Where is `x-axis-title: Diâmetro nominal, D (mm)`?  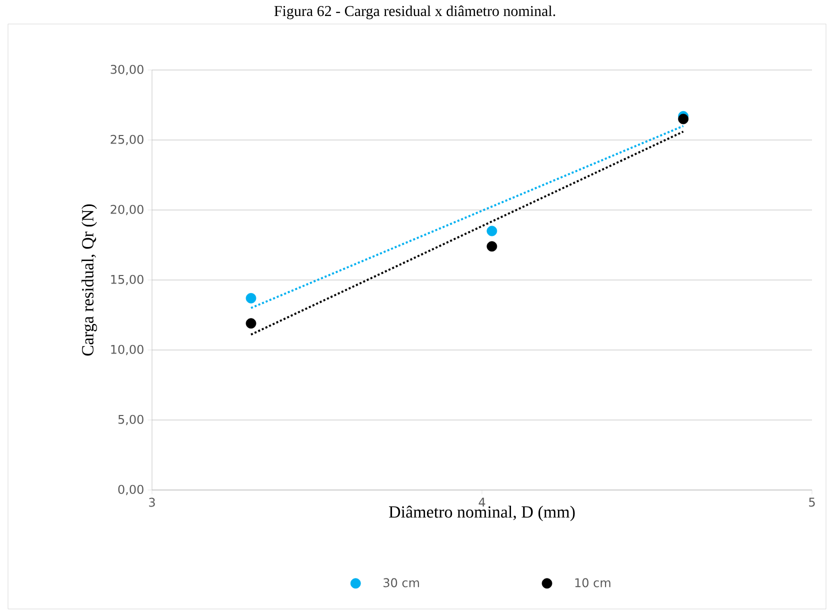
x-axis-title: Diâmetro nominal, D (mm) is located at coordinates (482, 514).